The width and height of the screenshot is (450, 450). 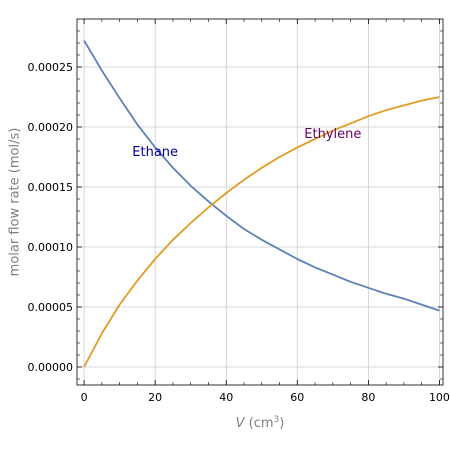 What do you see at coordinates (51, 127) in the screenshot?
I see `y-tick-label: 0.00020` at bounding box center [51, 127].